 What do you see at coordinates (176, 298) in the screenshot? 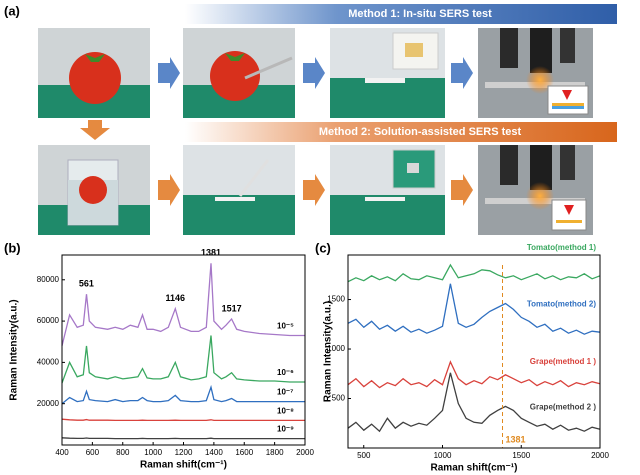
I see `peak-label: 1146` at bounding box center [176, 298].